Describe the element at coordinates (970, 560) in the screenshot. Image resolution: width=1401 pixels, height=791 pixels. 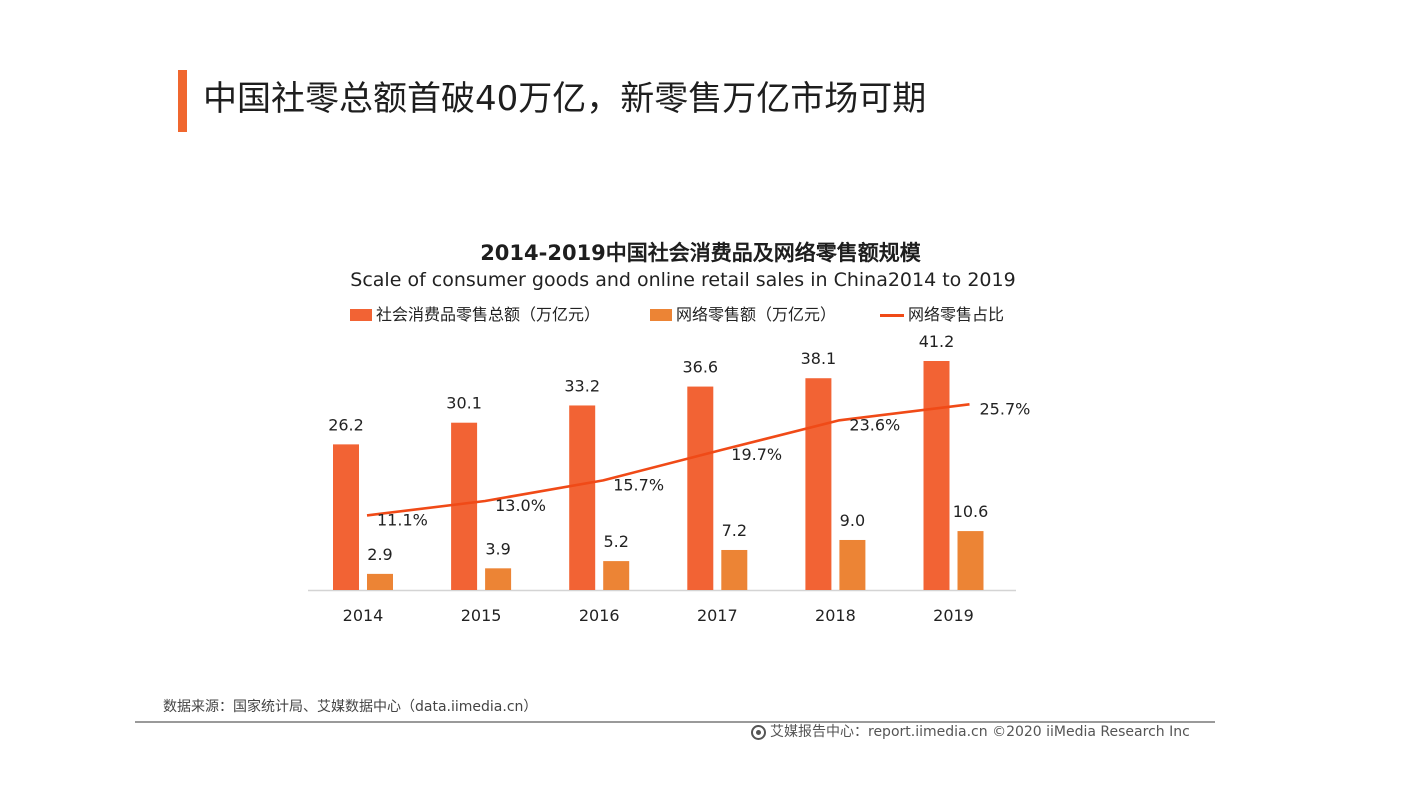
I see `bar-online-retail-2019` at that location.